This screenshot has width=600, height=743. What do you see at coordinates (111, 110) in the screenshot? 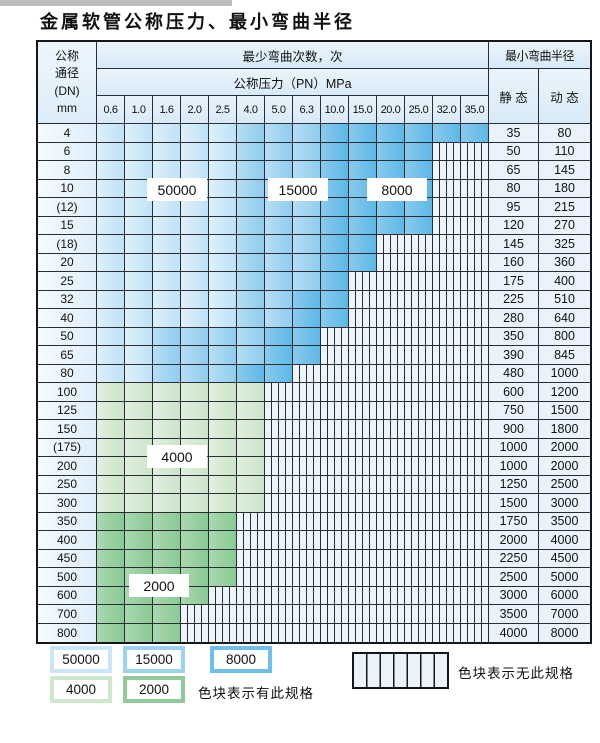
I see `pressure-column-header: 0.6` at bounding box center [111, 110].